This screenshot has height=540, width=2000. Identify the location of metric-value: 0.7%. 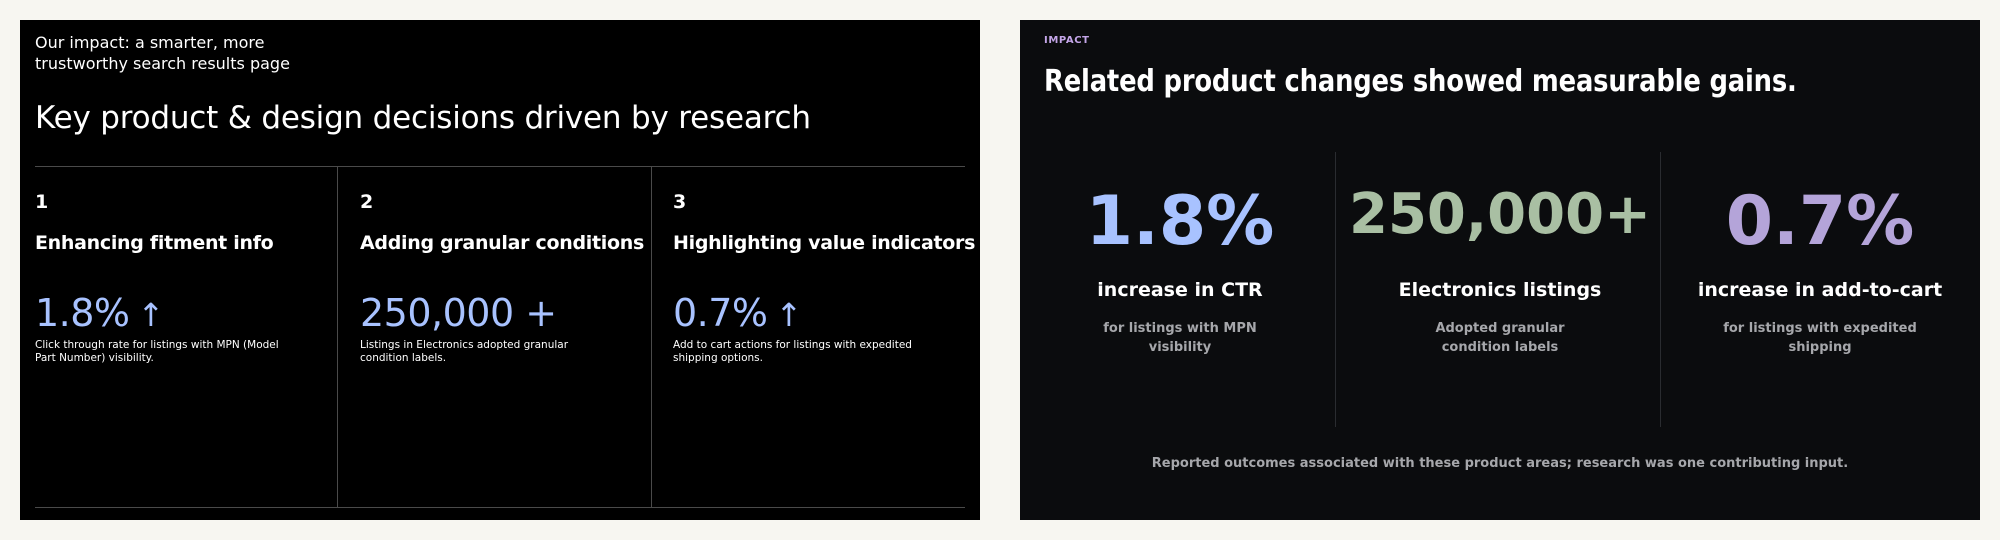
(1820, 221).